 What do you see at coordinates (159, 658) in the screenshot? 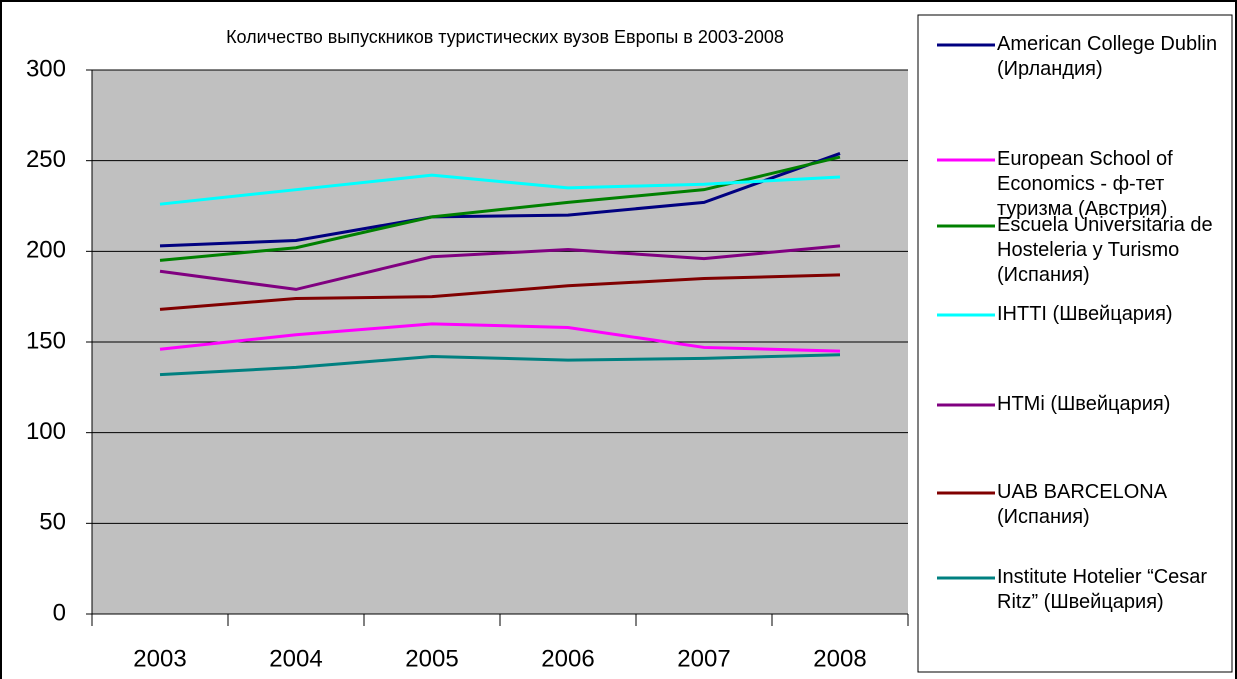
I see `x-tick-label: 2003` at bounding box center [159, 658].